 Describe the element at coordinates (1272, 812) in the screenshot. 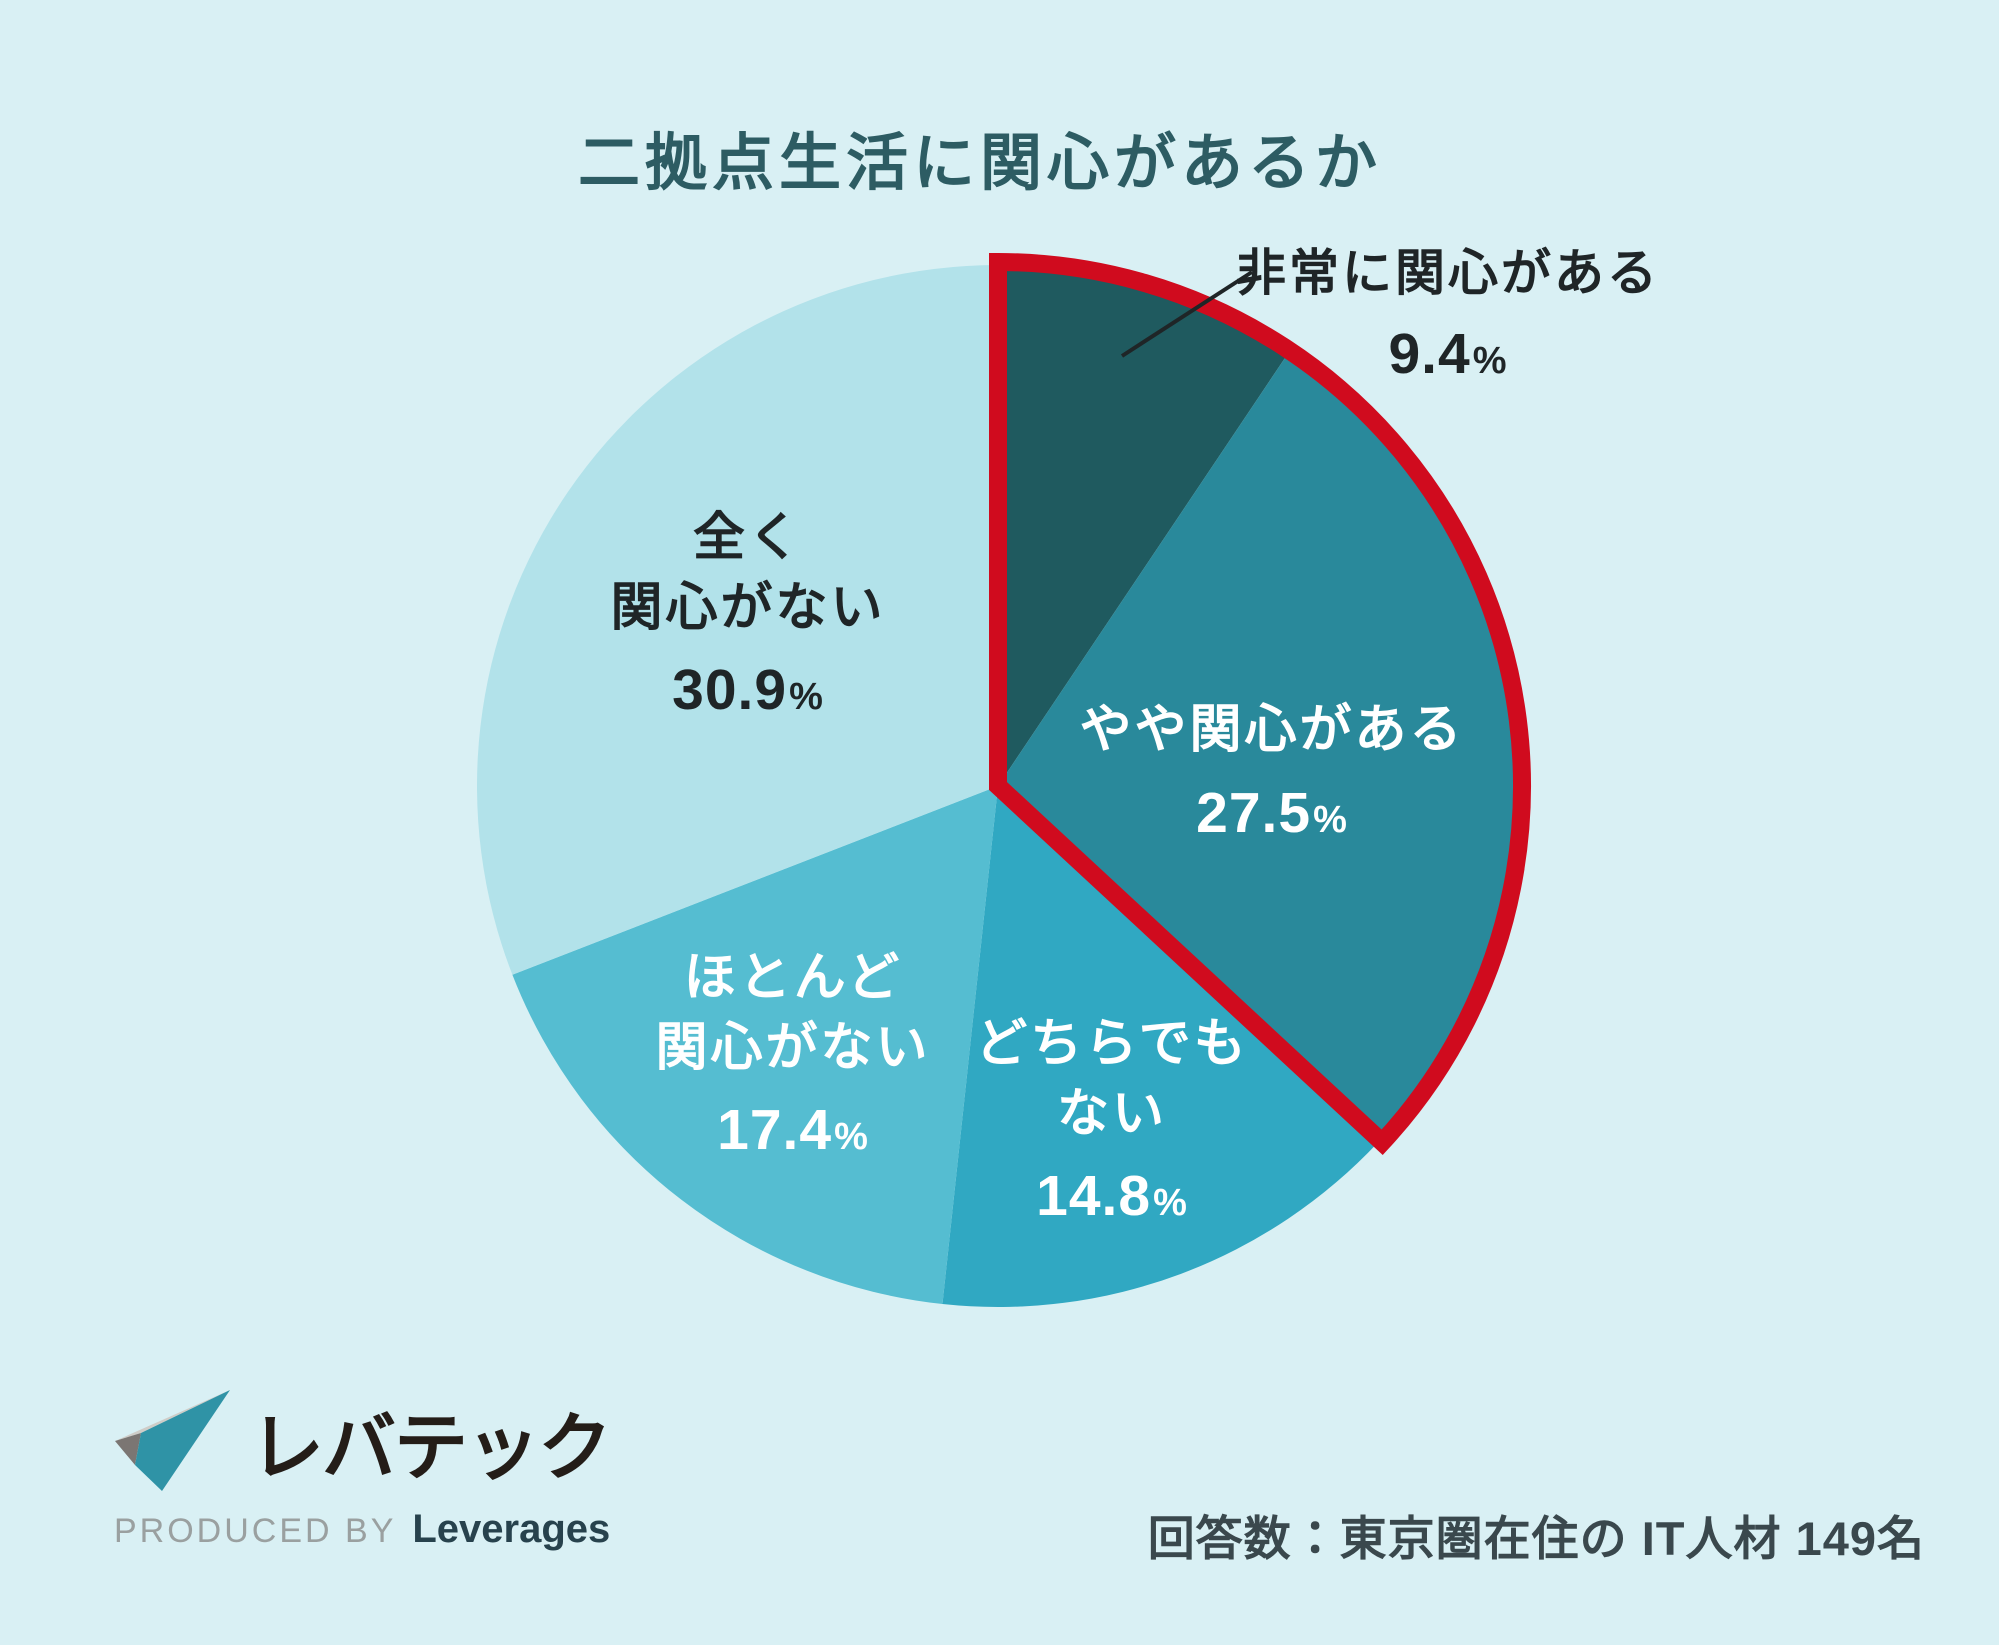

I see `slice-percent: 27.5%` at that location.